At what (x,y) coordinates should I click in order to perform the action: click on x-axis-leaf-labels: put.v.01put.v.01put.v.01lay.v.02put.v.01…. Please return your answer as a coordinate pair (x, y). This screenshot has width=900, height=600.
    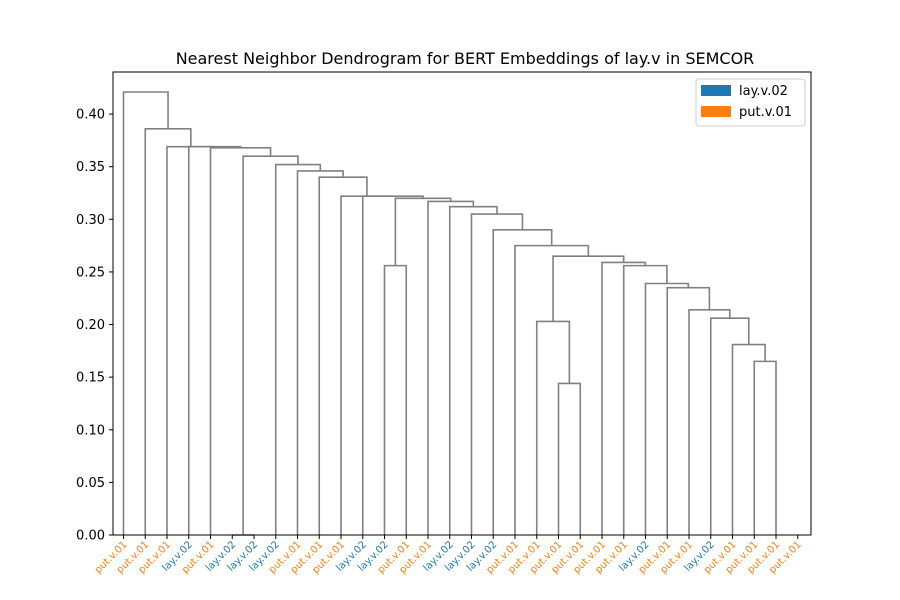
    Looking at the image, I should click on (448, 555).